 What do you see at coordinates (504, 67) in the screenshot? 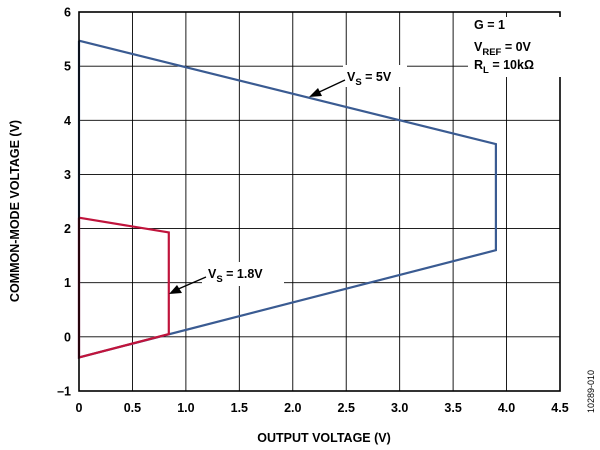
I see `rl-annotation: RL = 10kΩ` at bounding box center [504, 67].